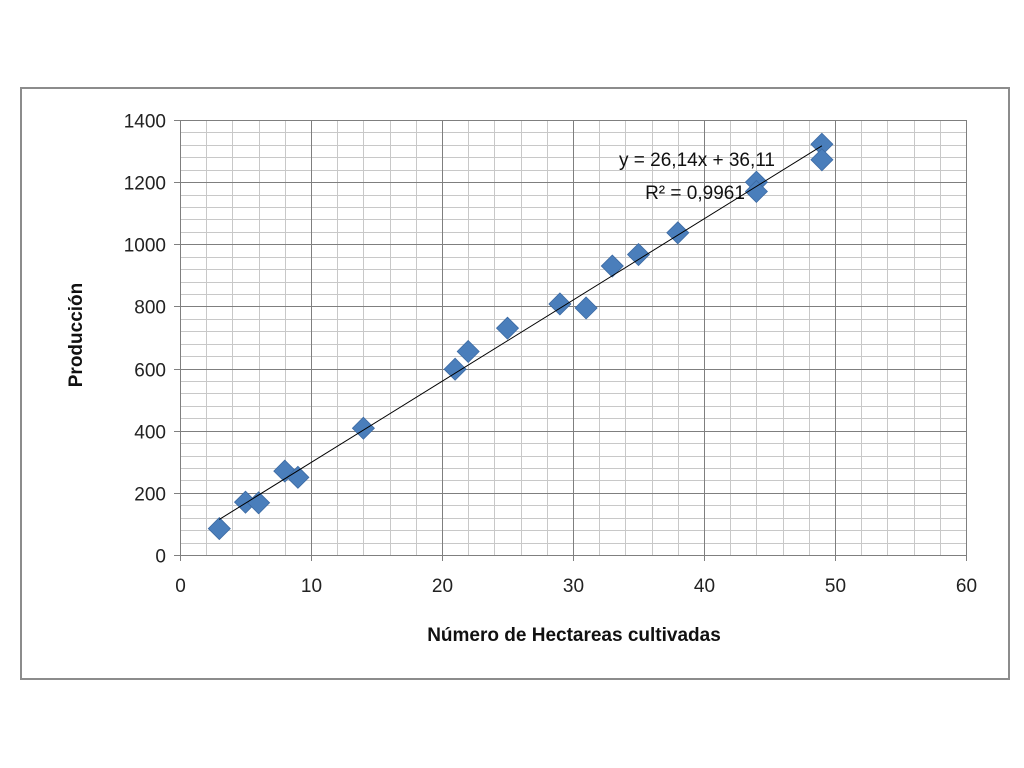  Describe the element at coordinates (150, 495) in the screenshot. I see `y-tick-label: 200` at that location.